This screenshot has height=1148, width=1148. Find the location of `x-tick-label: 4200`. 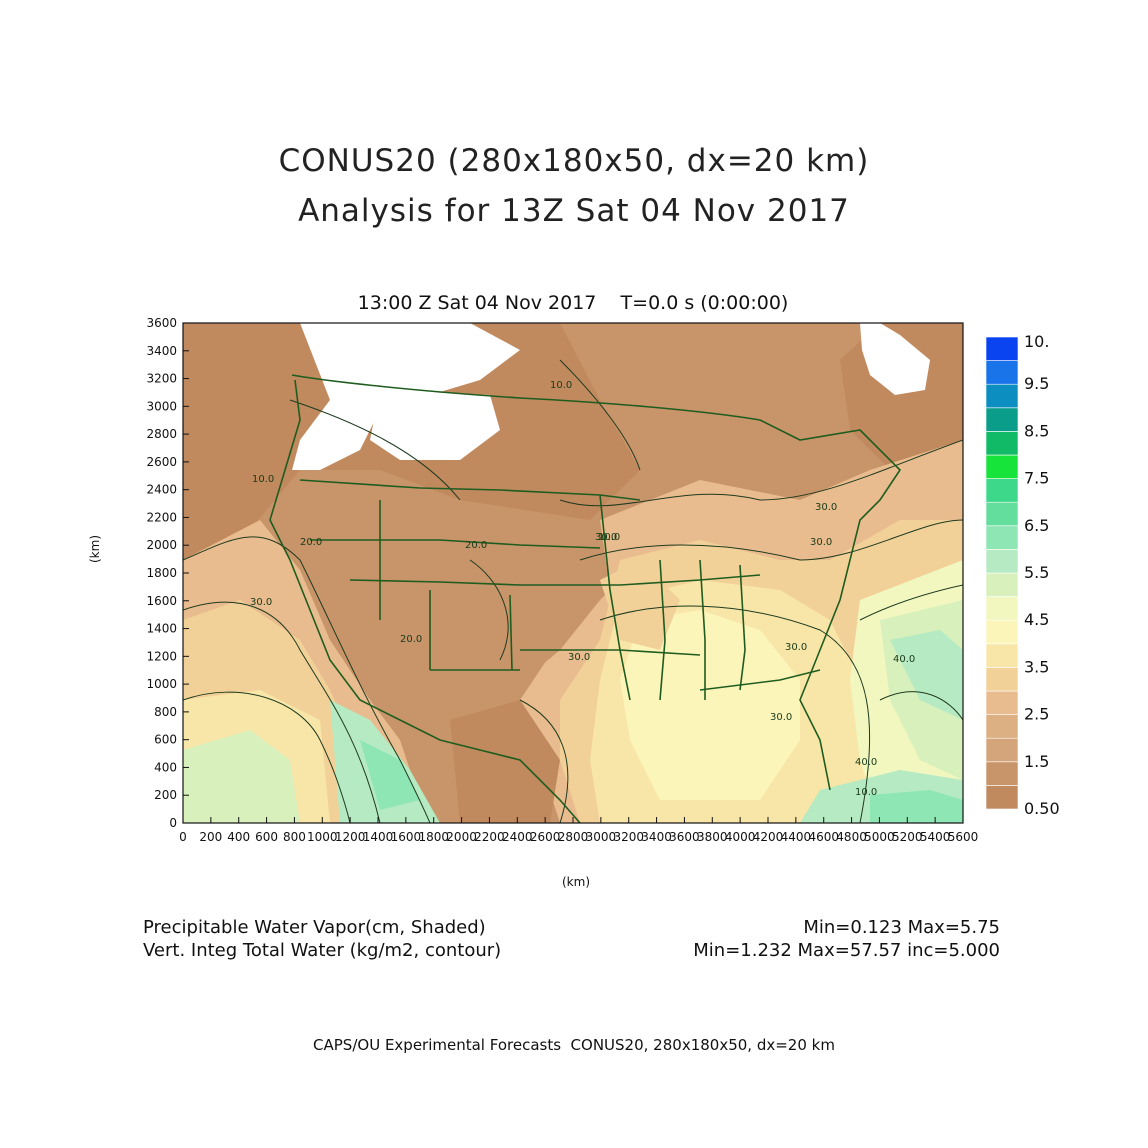

x-tick-label: 4200 is located at coordinates (768, 837).